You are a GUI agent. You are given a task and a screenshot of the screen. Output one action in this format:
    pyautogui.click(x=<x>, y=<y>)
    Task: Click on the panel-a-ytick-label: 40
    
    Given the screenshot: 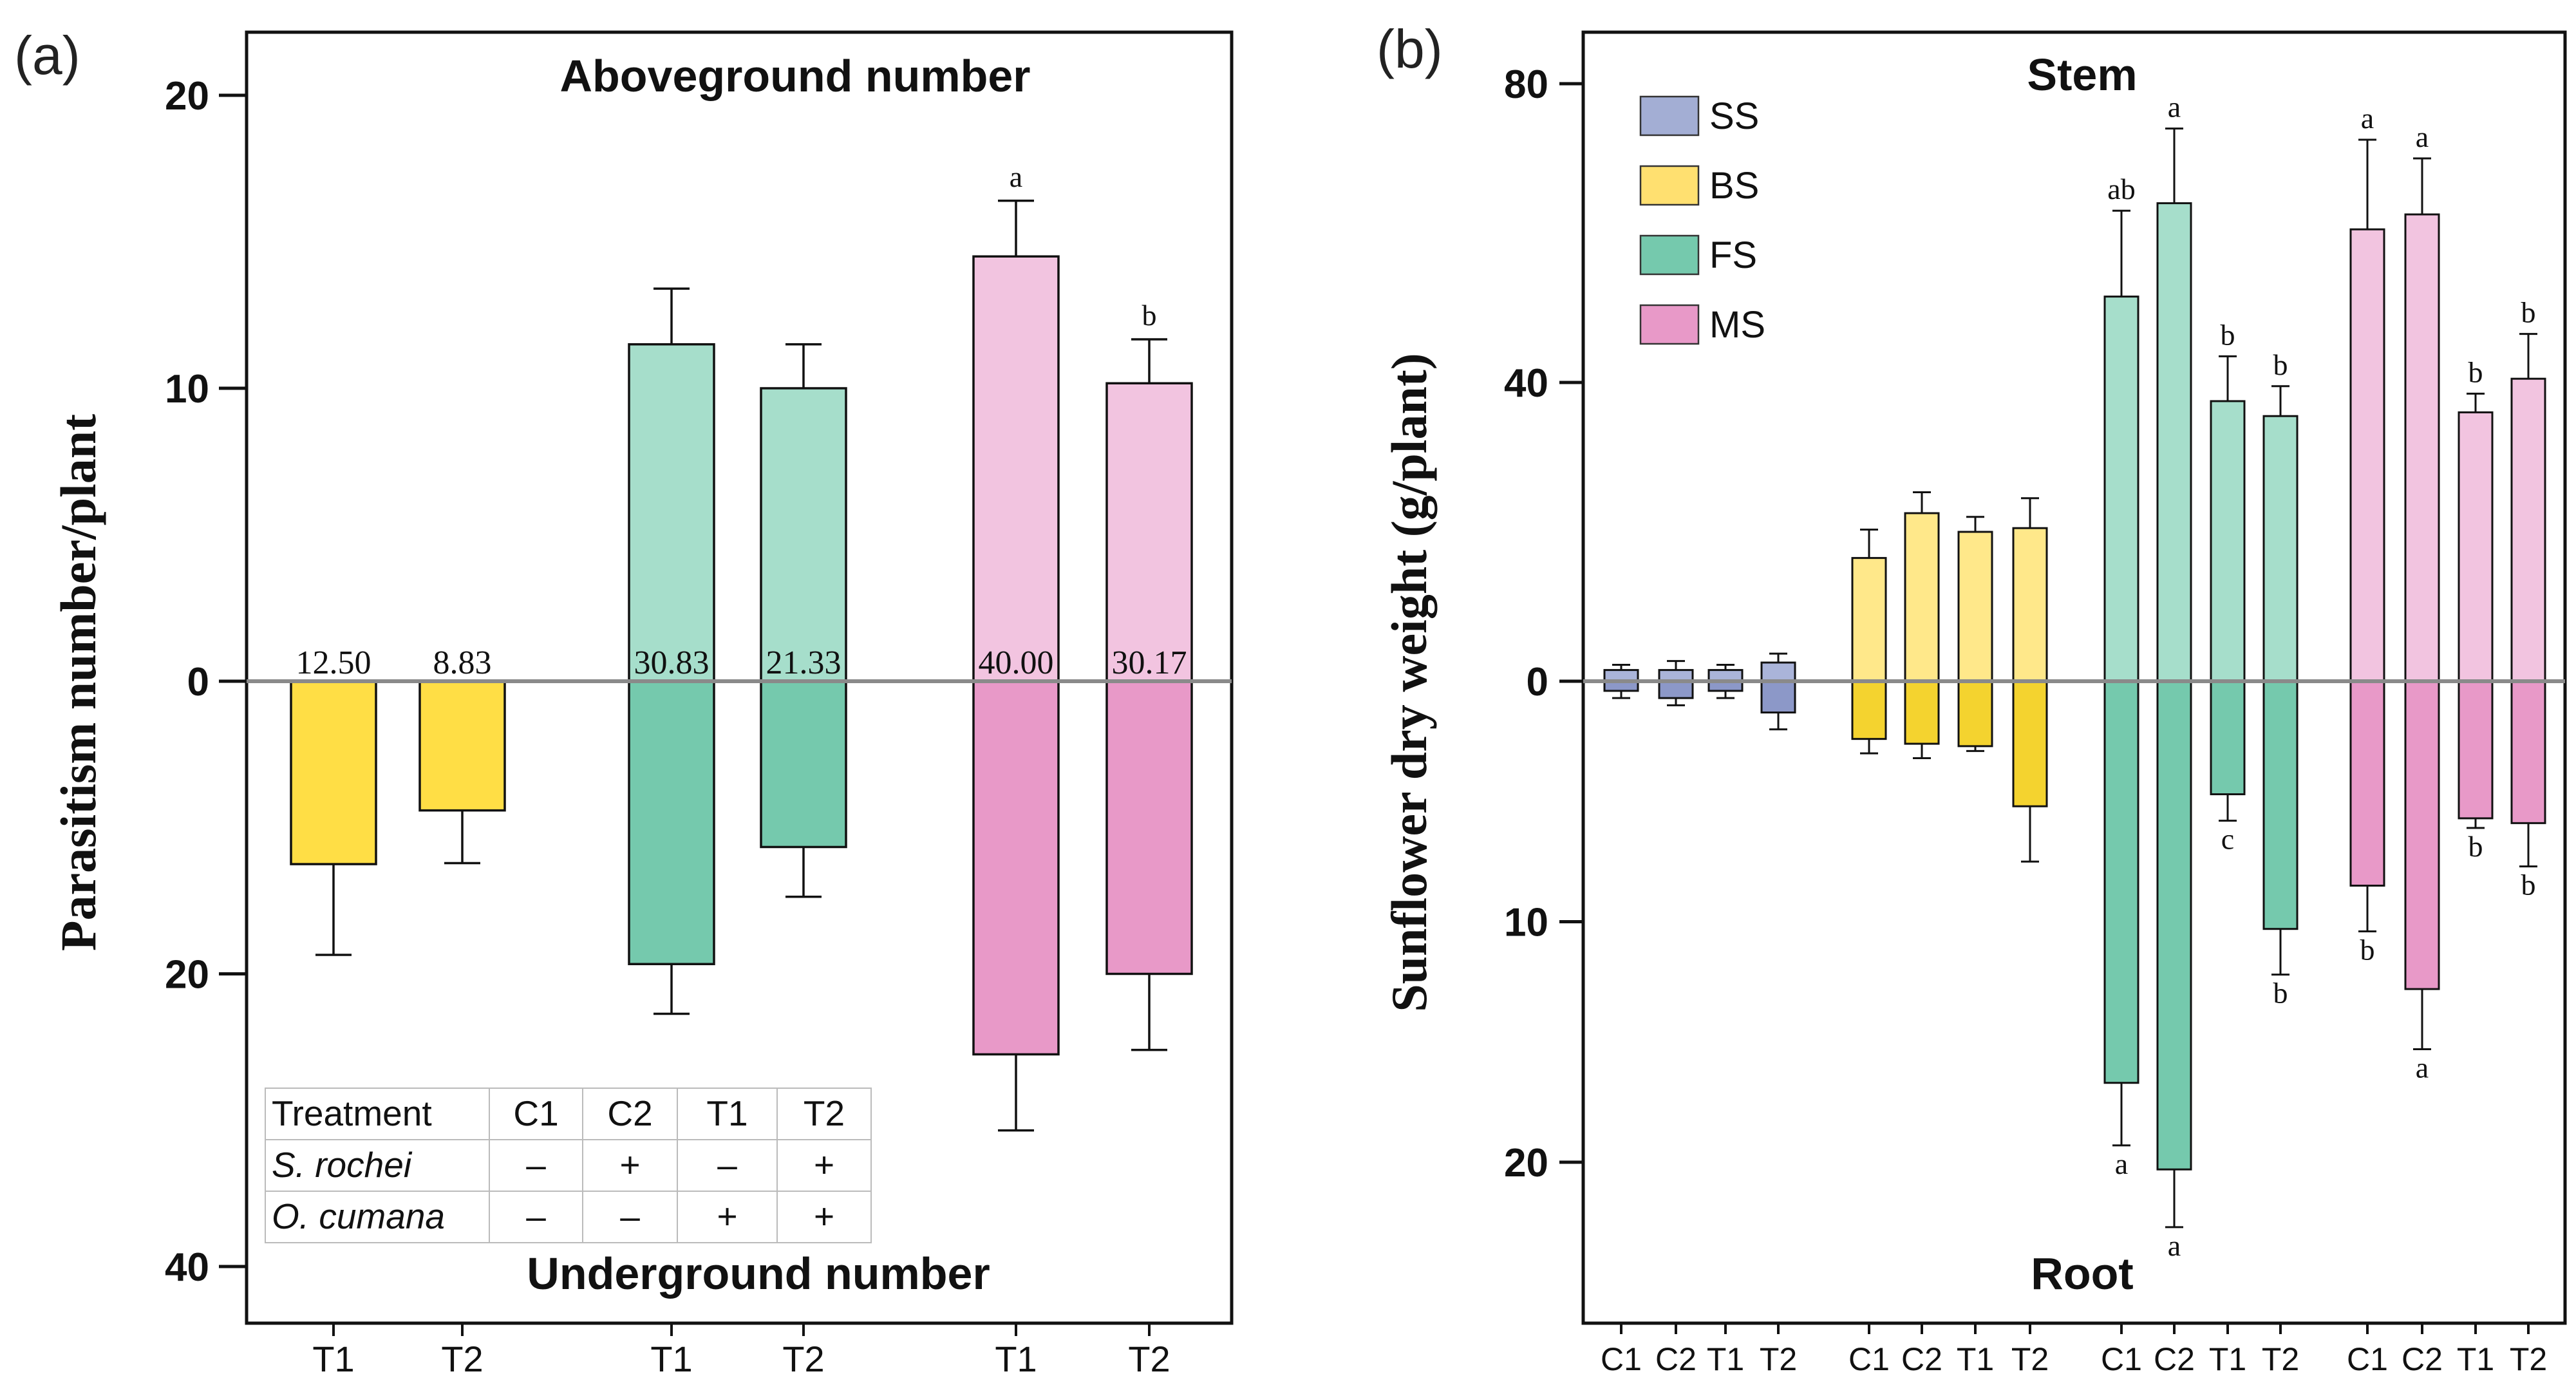 What is the action you would take?
    pyautogui.click(x=187, y=1267)
    